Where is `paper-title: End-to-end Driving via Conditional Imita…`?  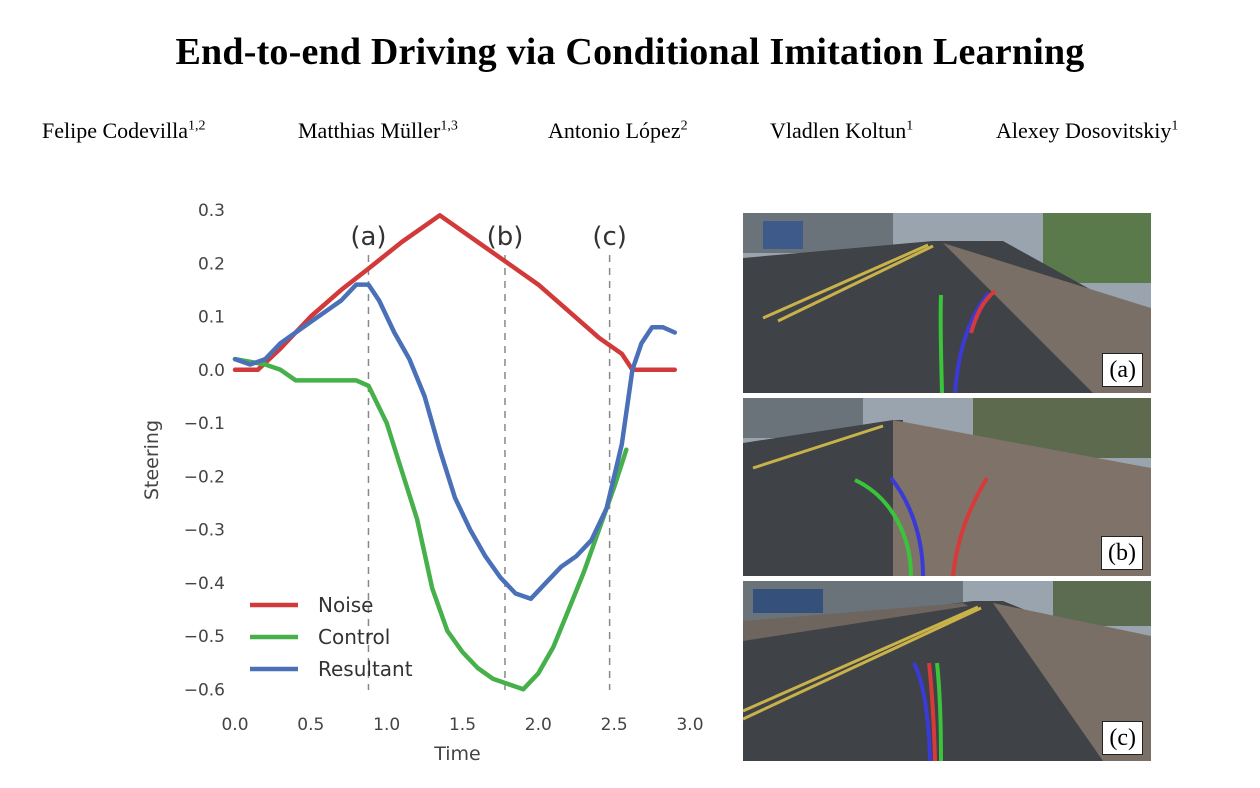 paper-title: End-to-end Driving via Conditional Imita… is located at coordinates (630, 52).